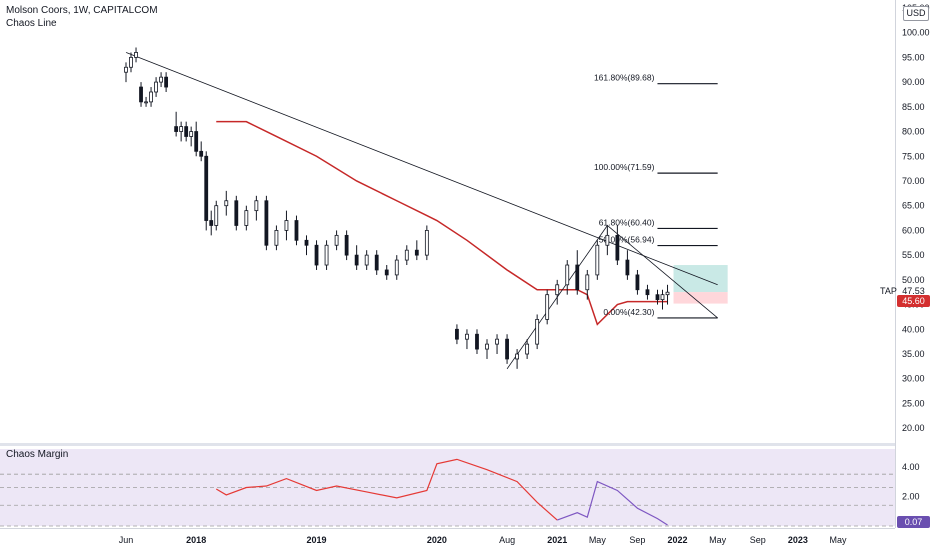 Image resolution: width=932 pixels, height=556 pixels. I want to click on time-tick-label: 2021, so click(557, 540).